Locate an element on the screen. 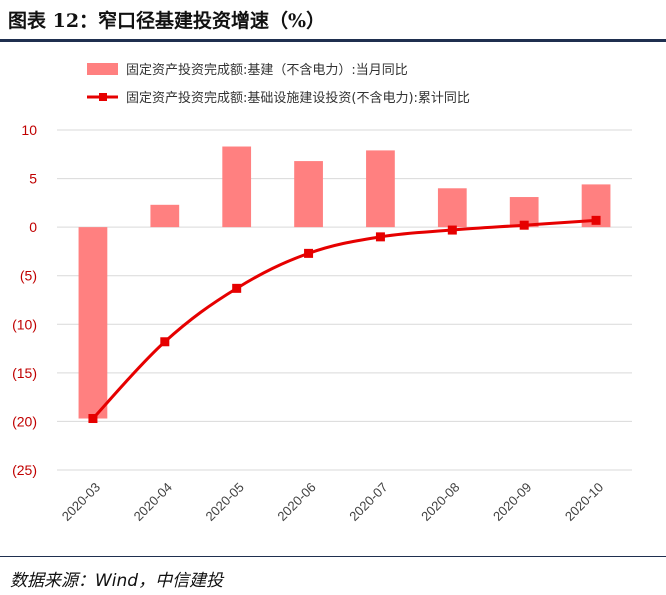 This screenshot has width=666, height=595. x-tick-label: 2020-08 is located at coordinates (440, 502).